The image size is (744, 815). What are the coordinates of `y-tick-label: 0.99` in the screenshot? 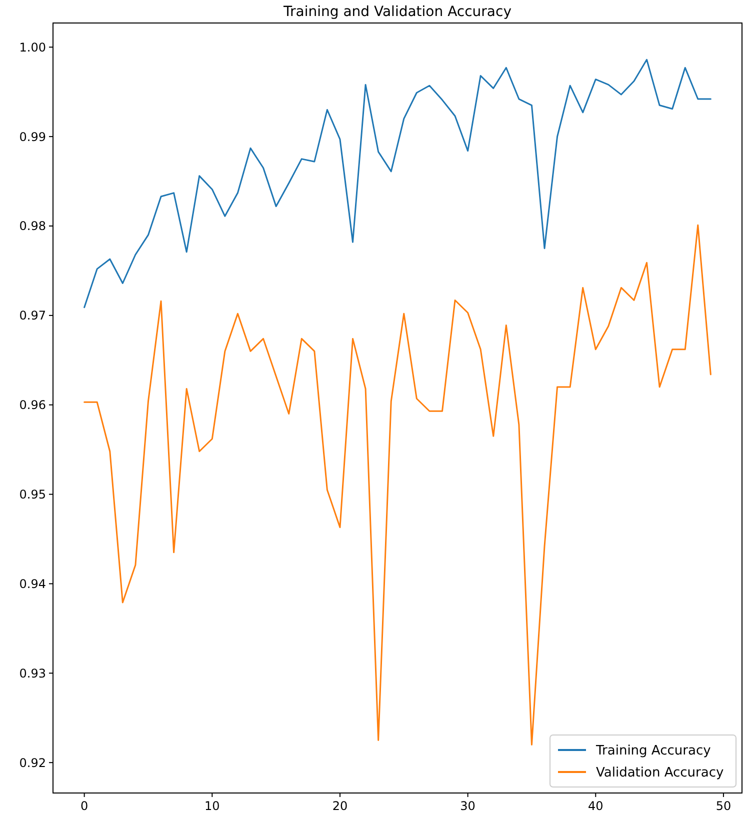 It's located at (32, 137).